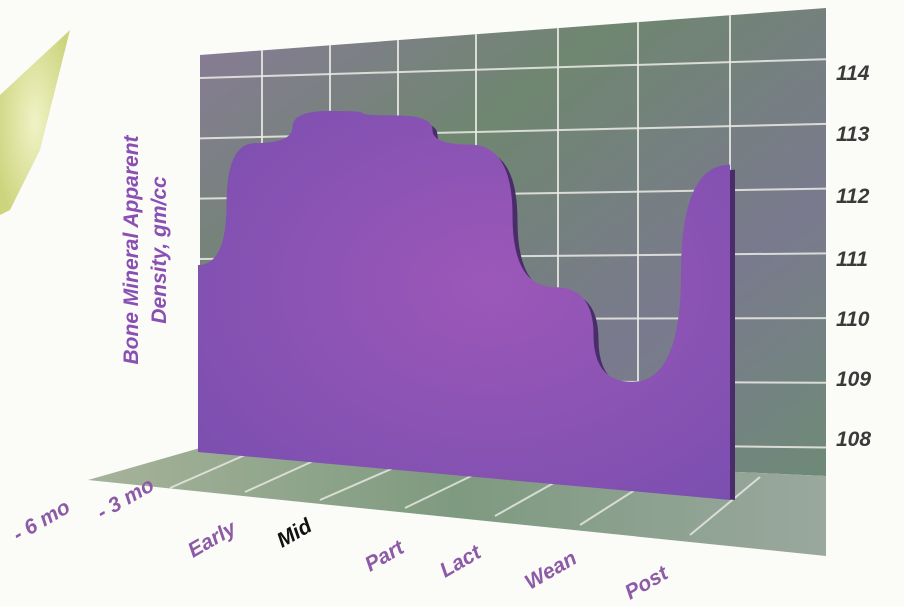  I want to click on wall-grid-hline, so click(513, 68).